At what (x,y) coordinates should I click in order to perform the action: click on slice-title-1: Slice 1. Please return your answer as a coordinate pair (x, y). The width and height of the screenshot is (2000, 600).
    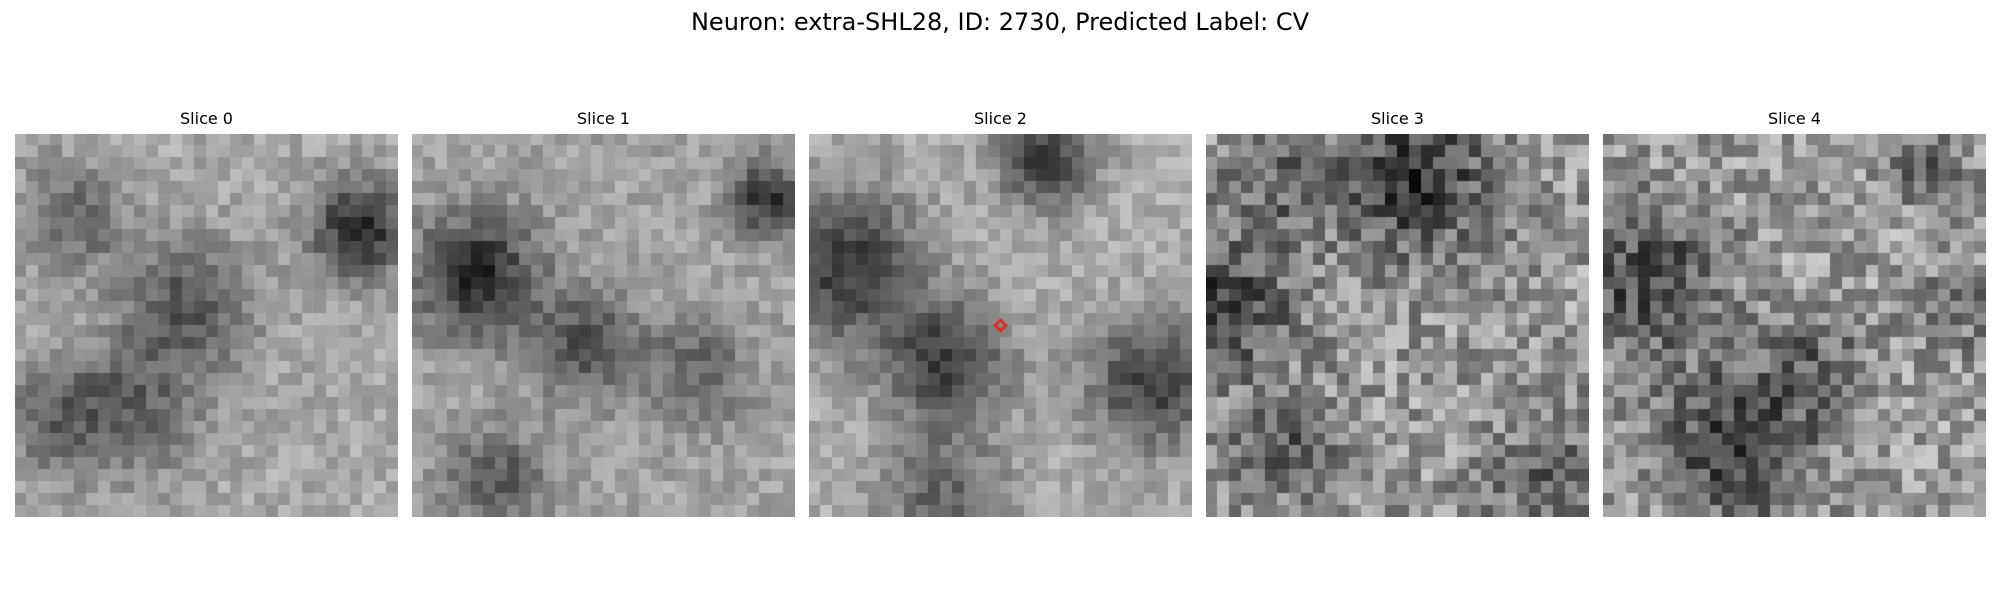
    Looking at the image, I should click on (603, 118).